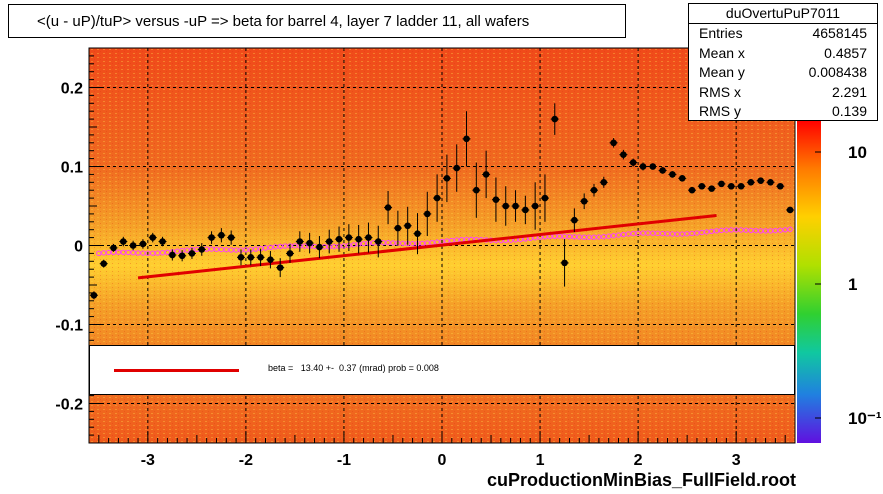  I want to click on y-tick-label: -0.1, so click(69, 326).